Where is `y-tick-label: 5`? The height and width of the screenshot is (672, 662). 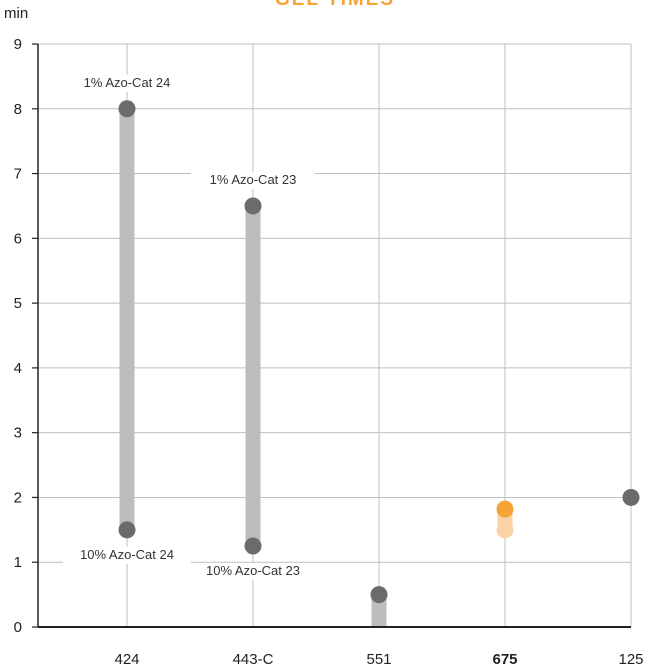 y-tick-label: 5 is located at coordinates (18, 303).